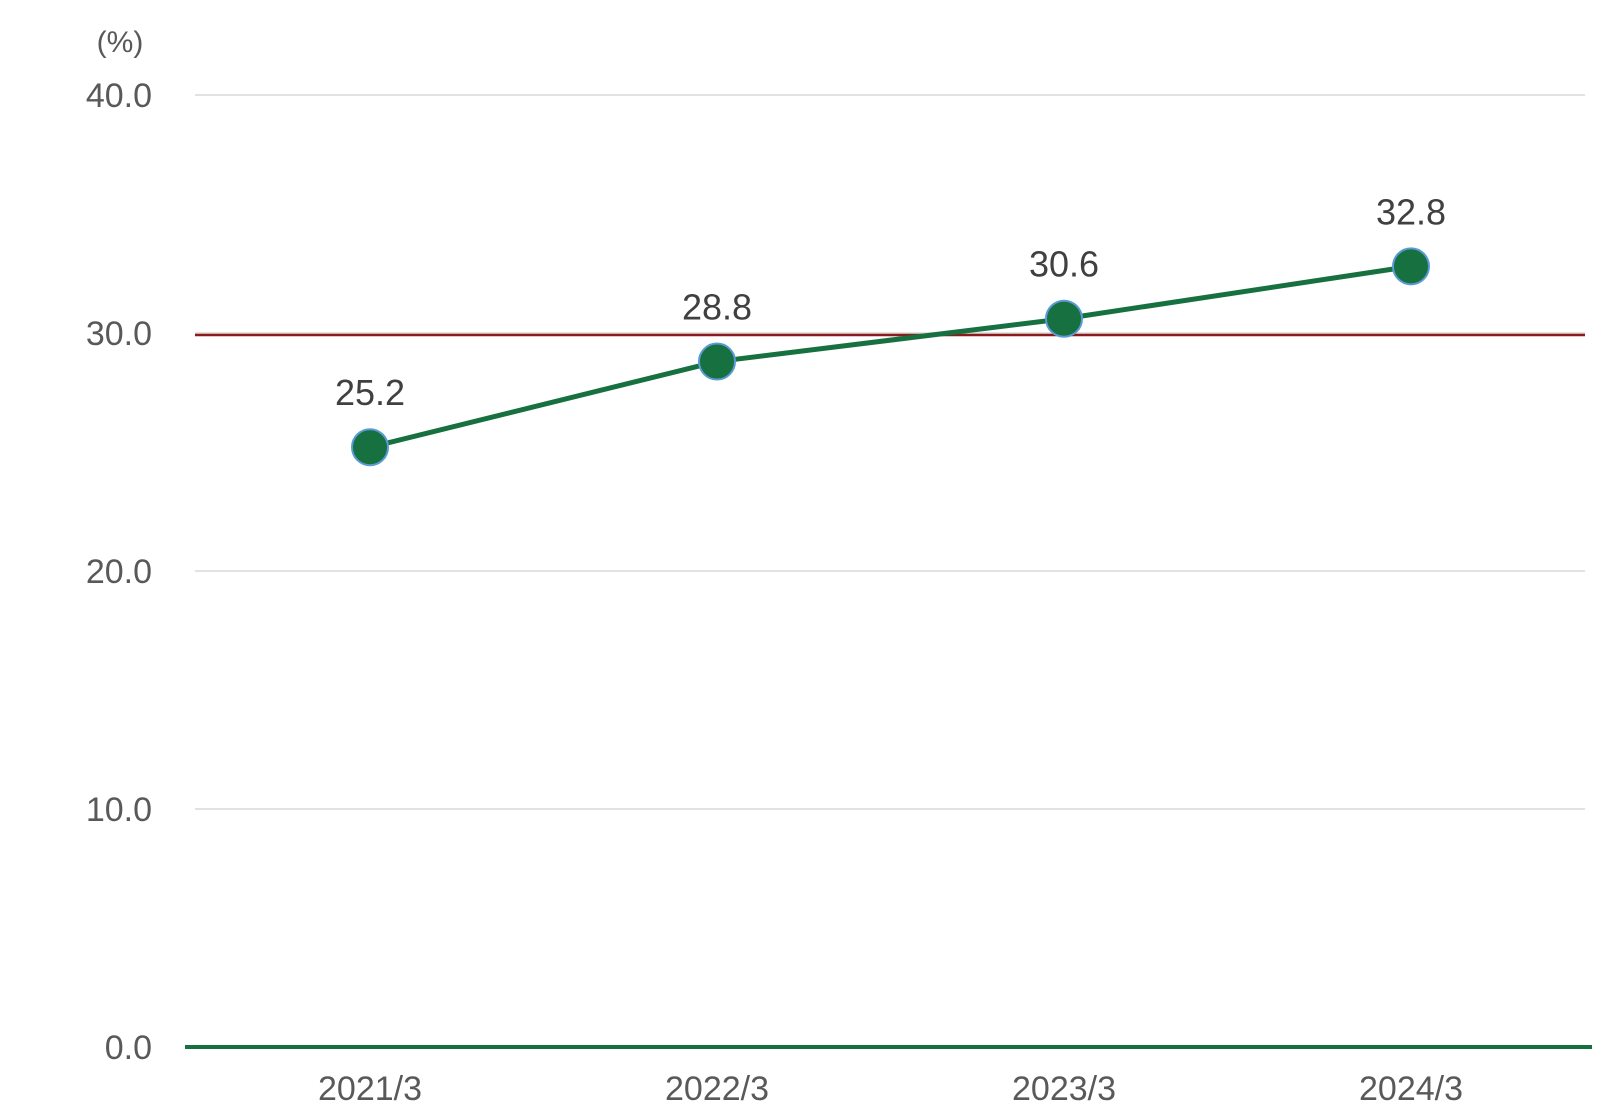  Describe the element at coordinates (119, 810) in the screenshot. I see `y-tick-label: 10.0` at that location.